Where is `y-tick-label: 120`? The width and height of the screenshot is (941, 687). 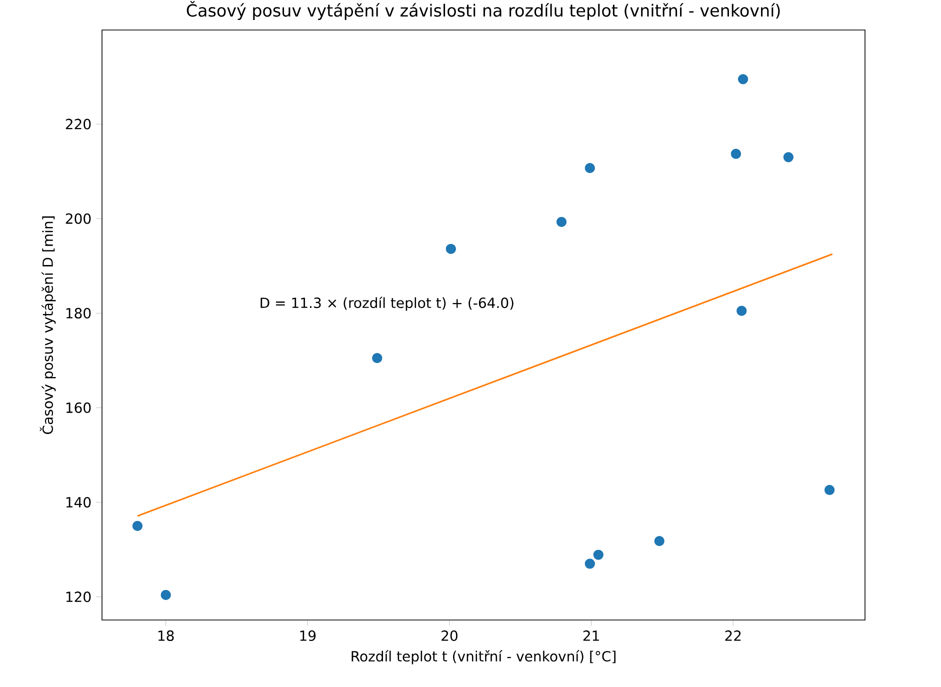
y-tick-label: 120 is located at coordinates (78, 597).